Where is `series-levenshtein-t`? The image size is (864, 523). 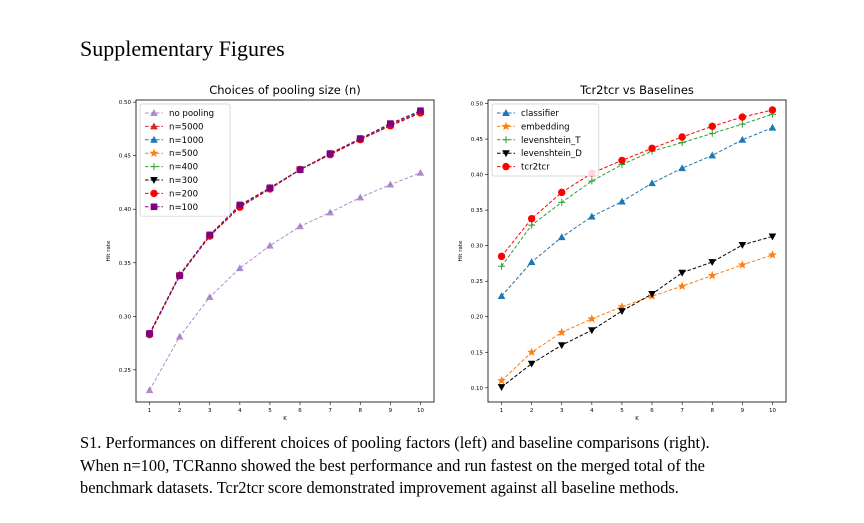 series-levenshtein-t is located at coordinates (637, 190).